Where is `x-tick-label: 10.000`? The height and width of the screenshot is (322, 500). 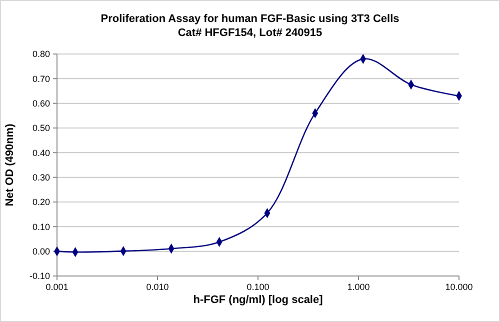
x-tick-label: 10.000 is located at coordinates (459, 287).